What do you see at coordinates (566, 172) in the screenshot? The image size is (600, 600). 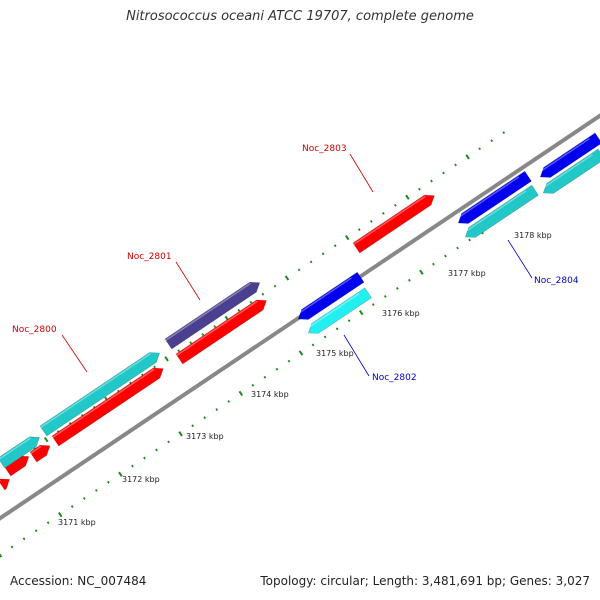 I see `cds-block-right-highlight` at bounding box center [566, 172].